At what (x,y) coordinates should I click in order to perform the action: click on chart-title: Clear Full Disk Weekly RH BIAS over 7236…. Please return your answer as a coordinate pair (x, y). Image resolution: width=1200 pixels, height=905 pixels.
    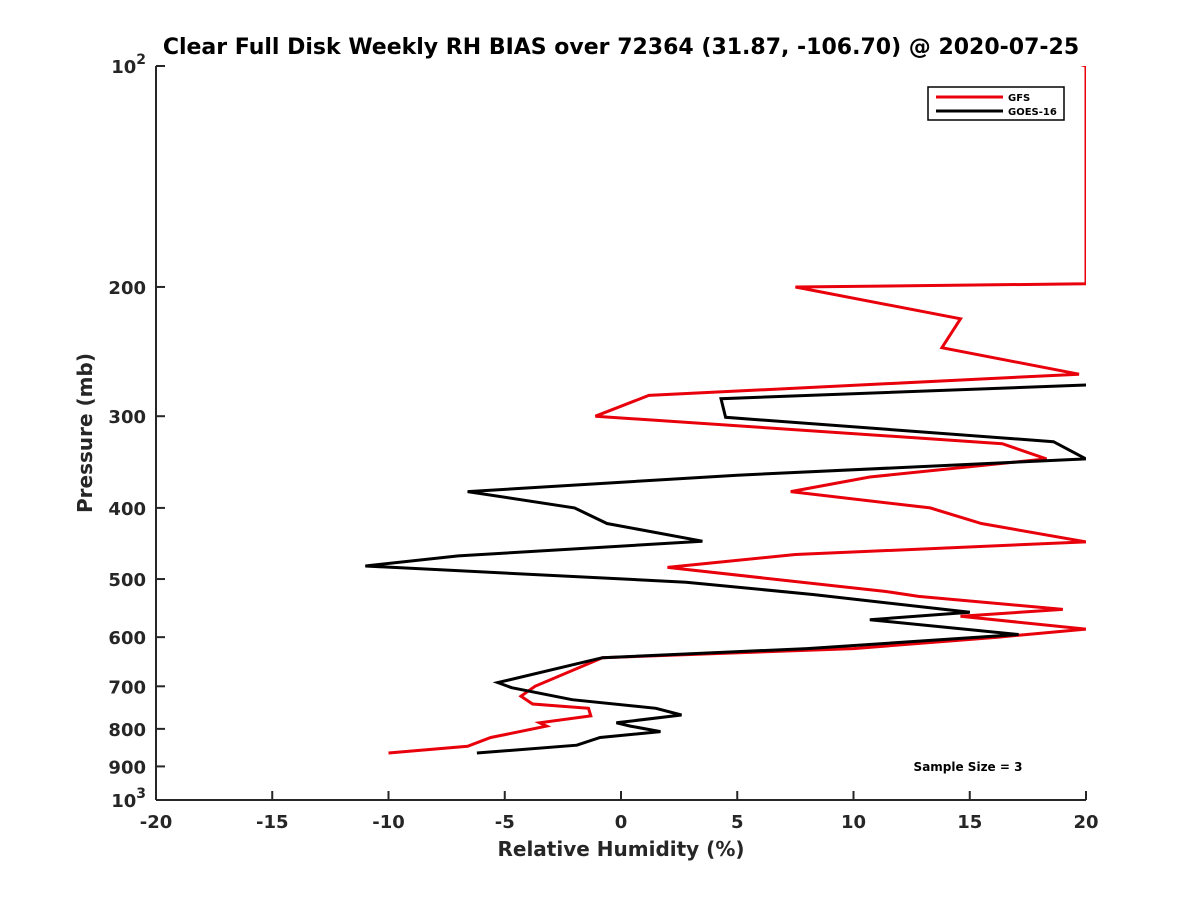
    Looking at the image, I should click on (621, 47).